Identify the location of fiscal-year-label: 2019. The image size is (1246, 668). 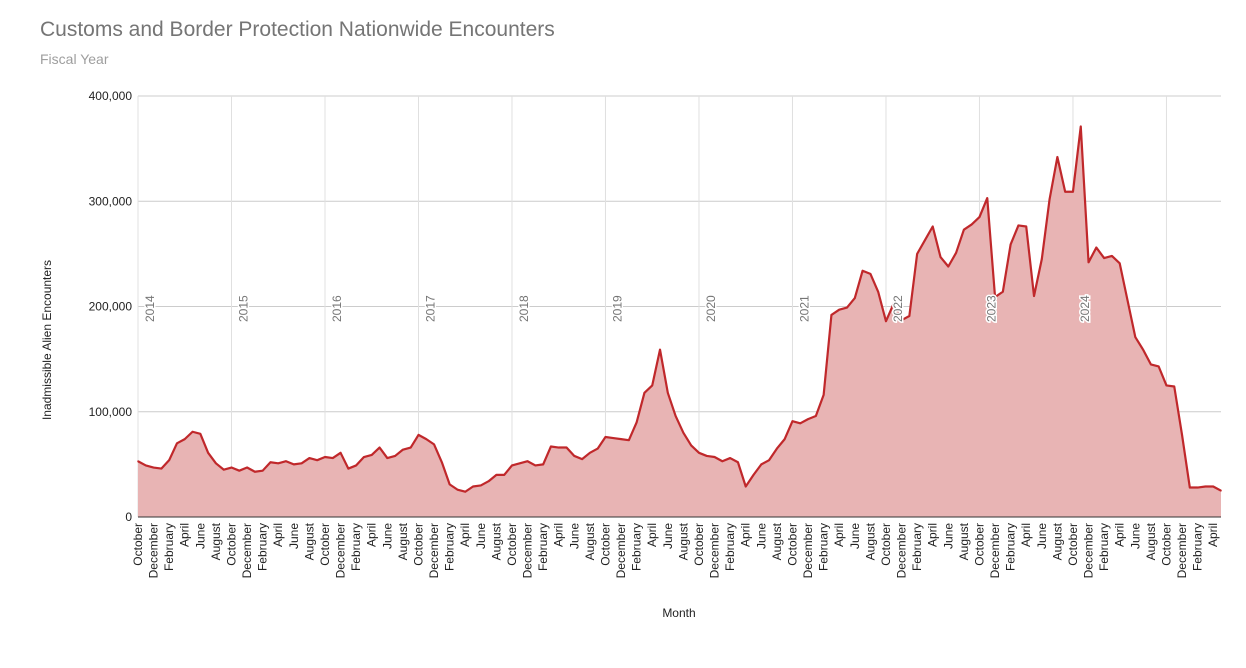
(618, 308).